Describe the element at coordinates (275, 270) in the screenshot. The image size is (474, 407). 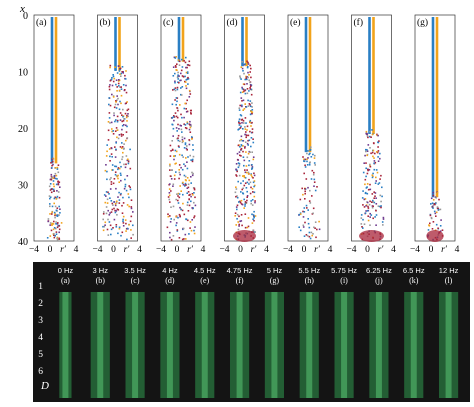
I see `frame-frequency: 5 Hz` at that location.